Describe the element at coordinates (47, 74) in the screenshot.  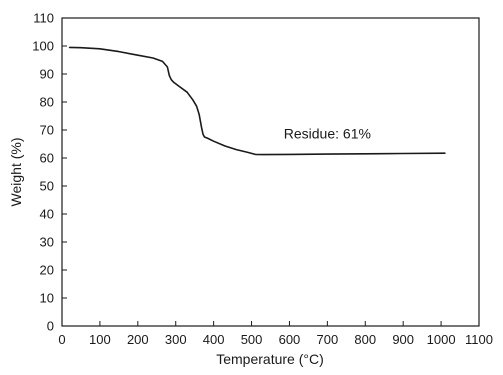
I see `y-tick-label: 90` at that location.